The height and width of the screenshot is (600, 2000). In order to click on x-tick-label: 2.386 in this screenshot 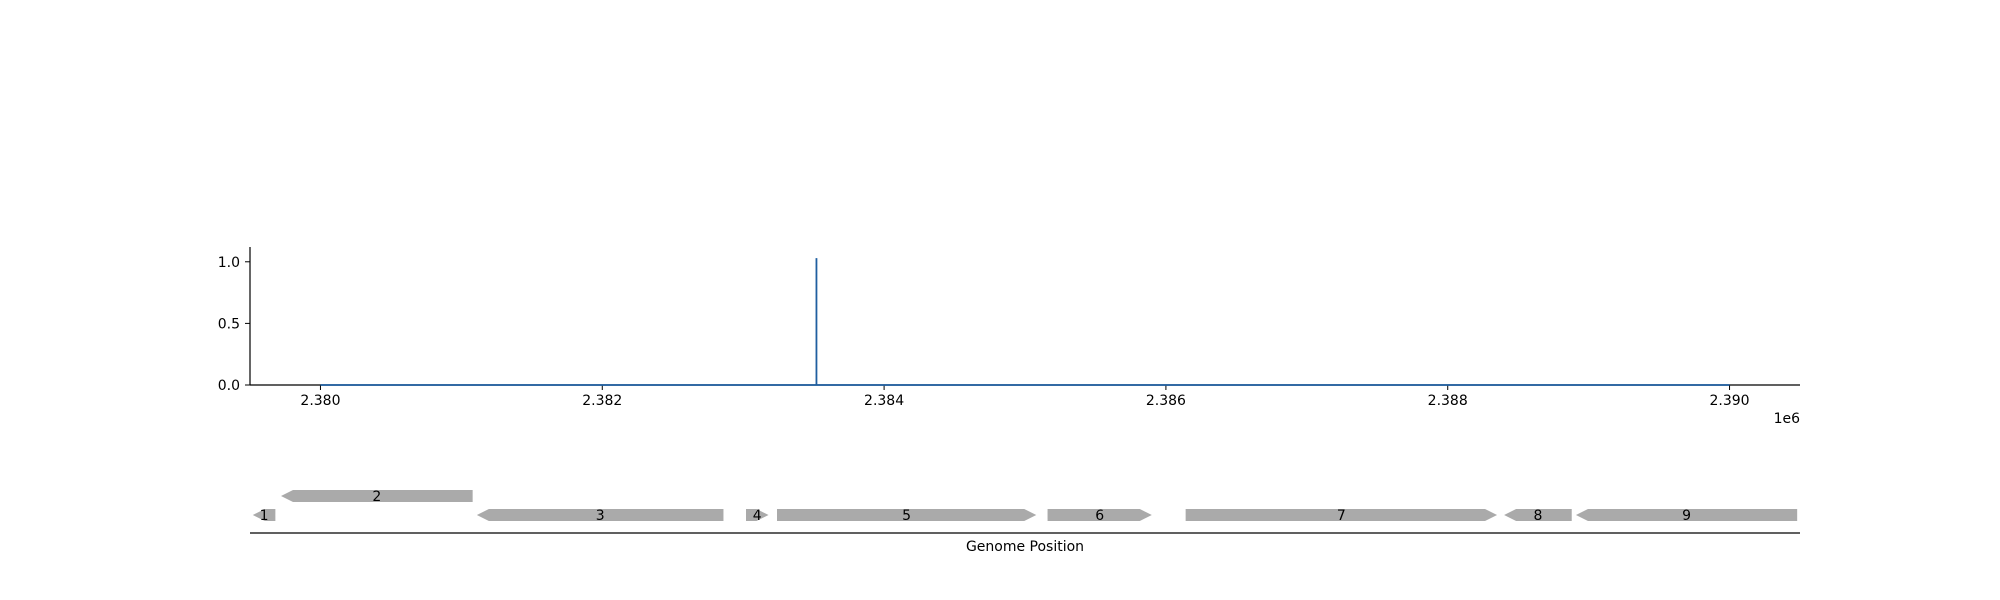, I will do `click(1166, 401)`.